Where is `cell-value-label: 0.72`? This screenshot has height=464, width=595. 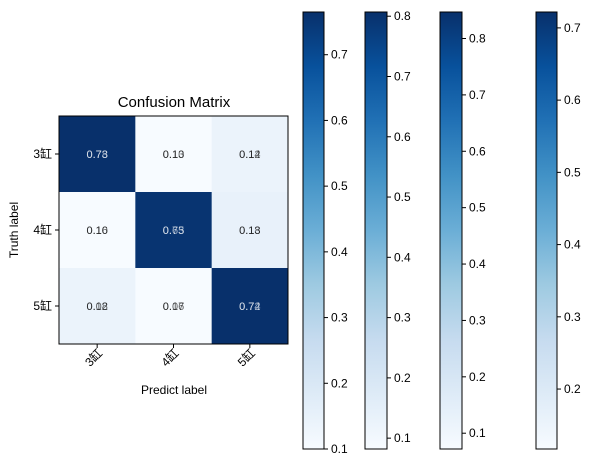
cell-value-label: 0.72 is located at coordinates (249, 307).